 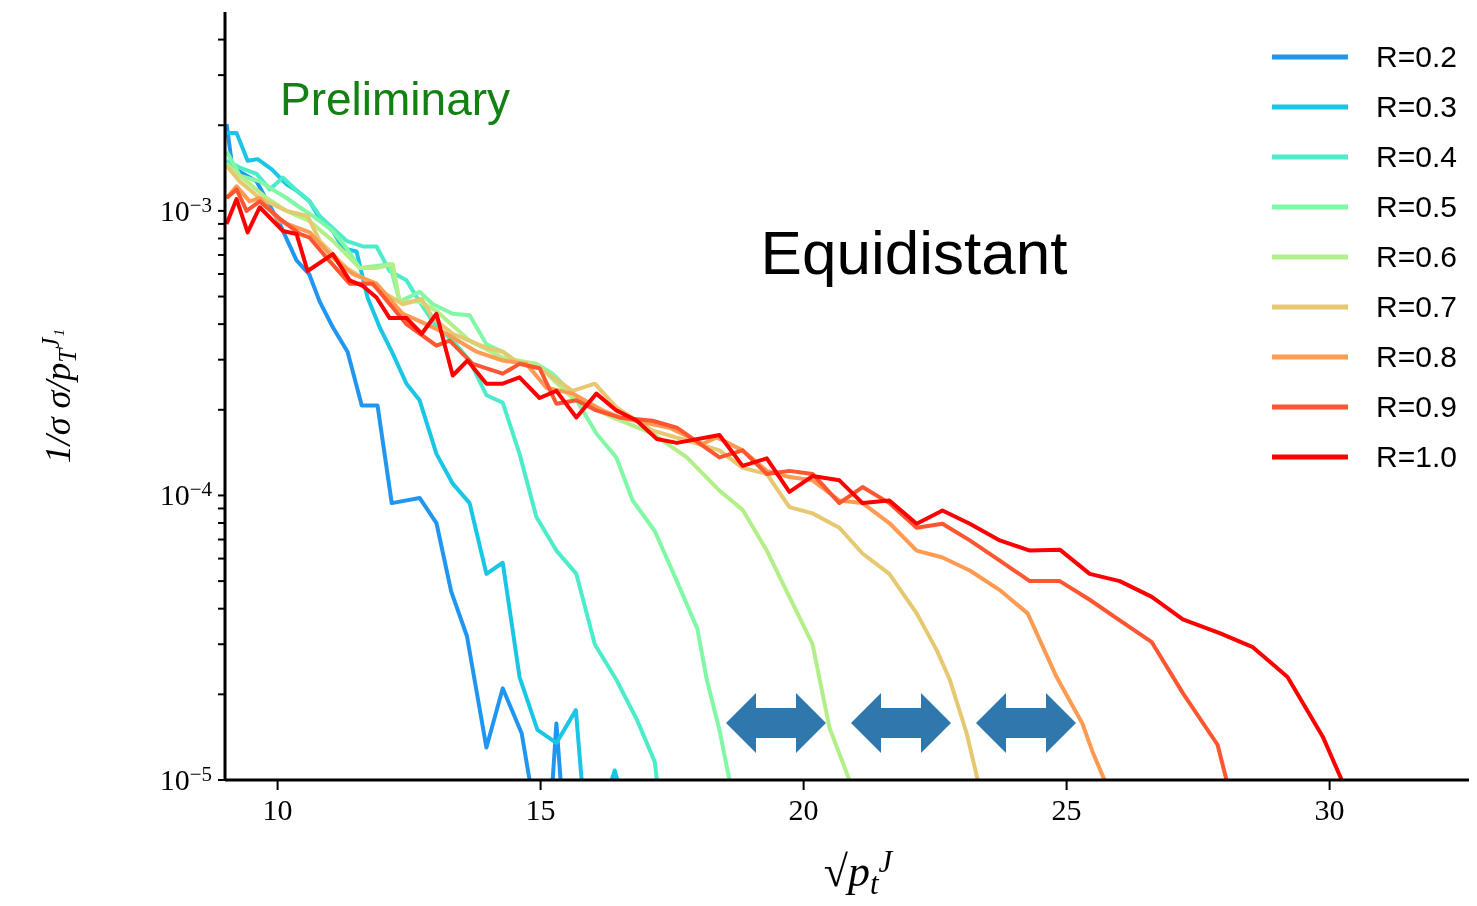 I want to click on legend-label: R=0.8, so click(x=1416, y=357).